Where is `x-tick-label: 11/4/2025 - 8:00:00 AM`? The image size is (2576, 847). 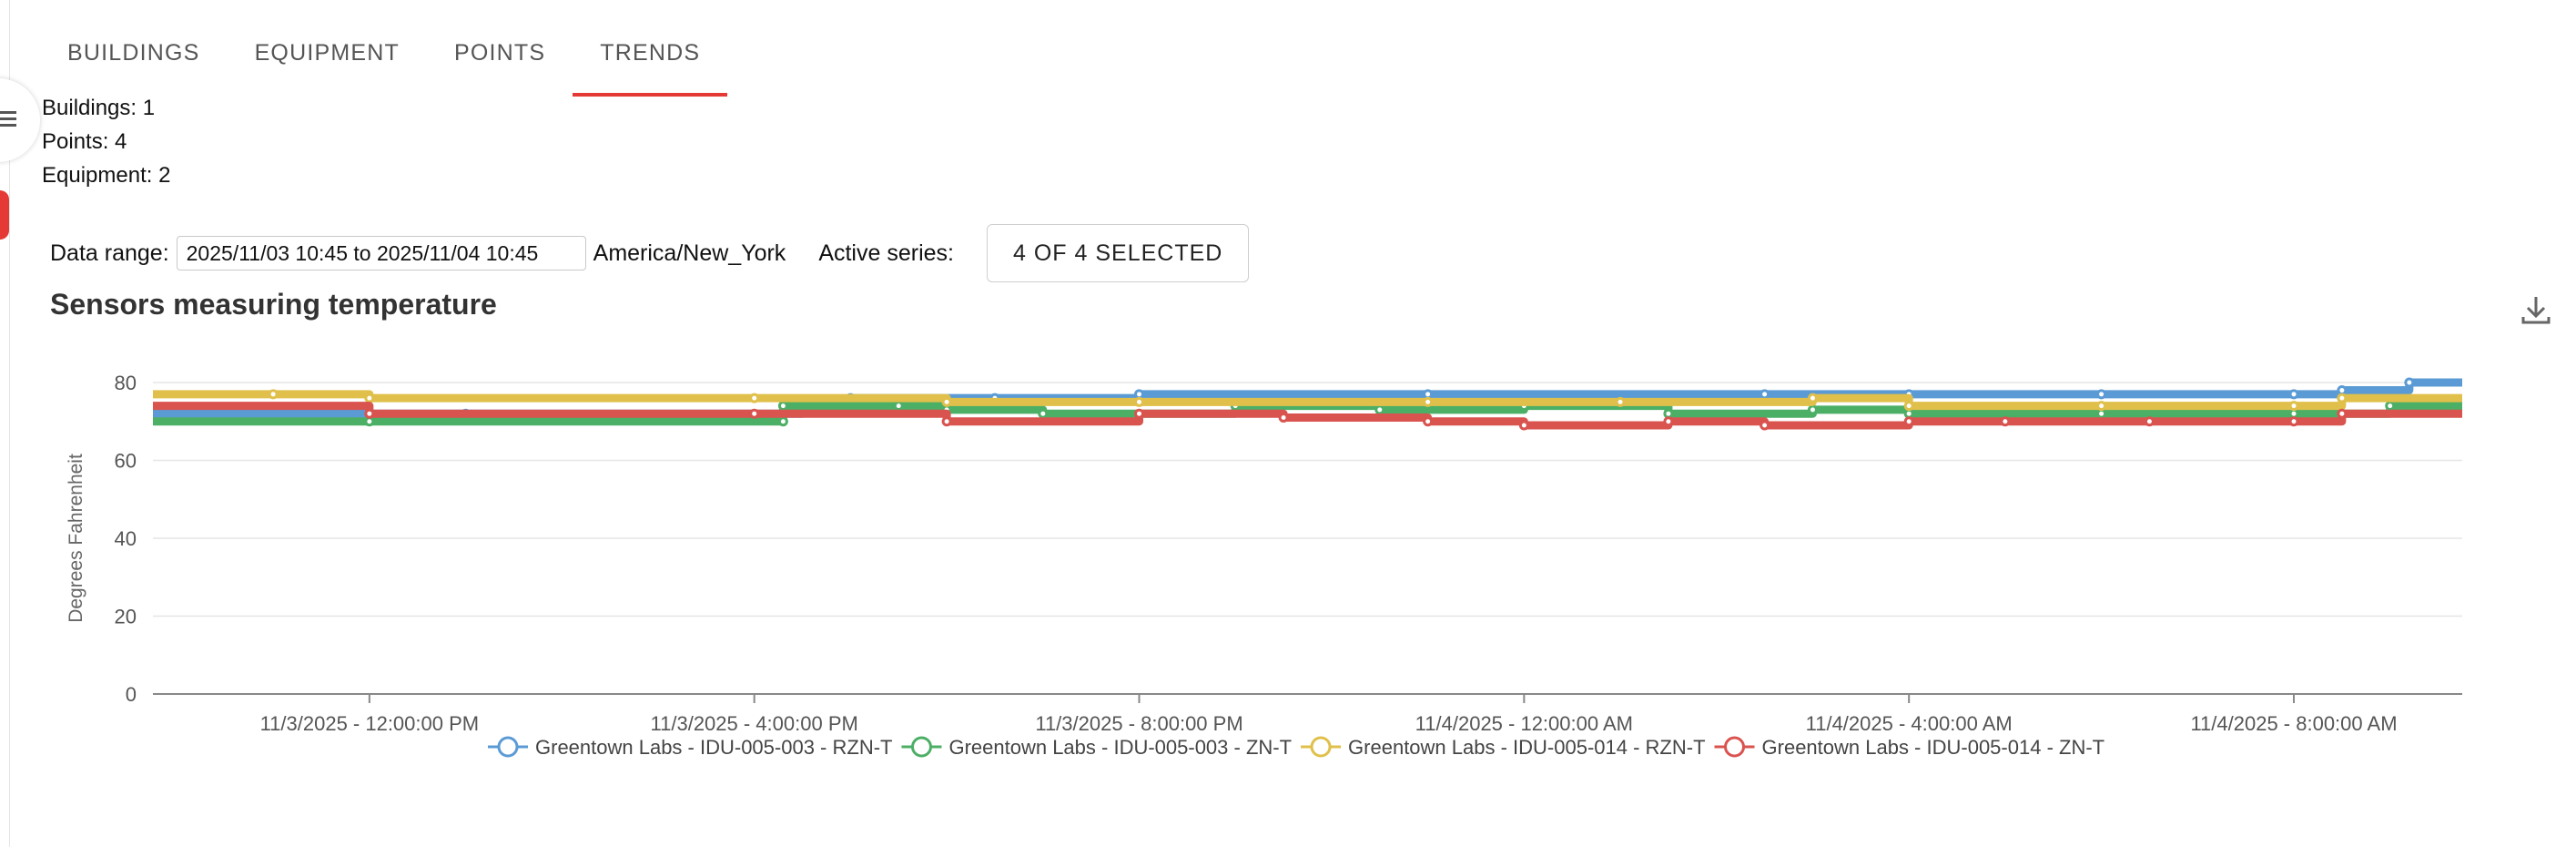
x-tick-label: 11/4/2025 - 8:00:00 AM is located at coordinates (2293, 723).